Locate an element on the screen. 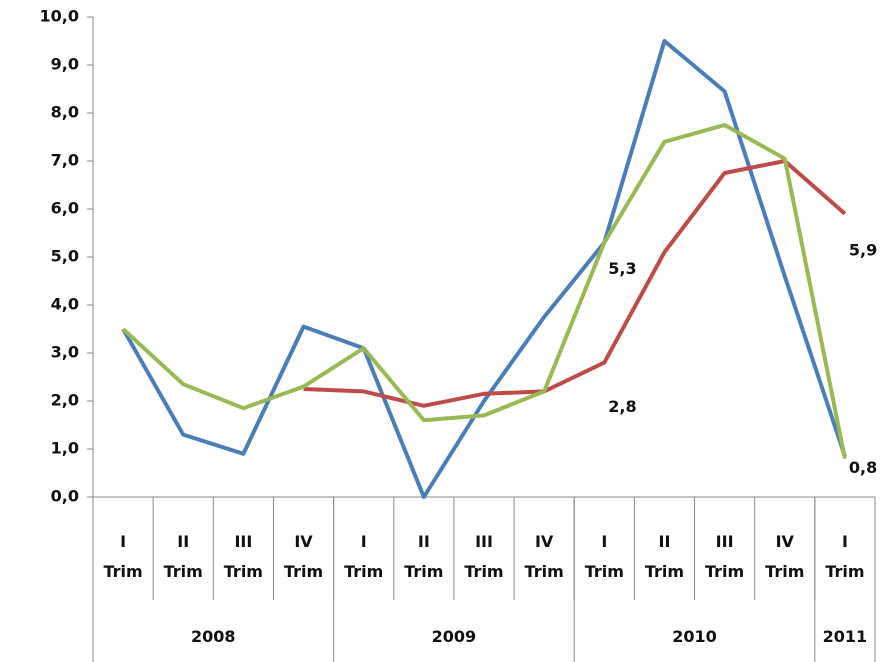  y-tick-label: 10,0 is located at coordinates (59, 16).